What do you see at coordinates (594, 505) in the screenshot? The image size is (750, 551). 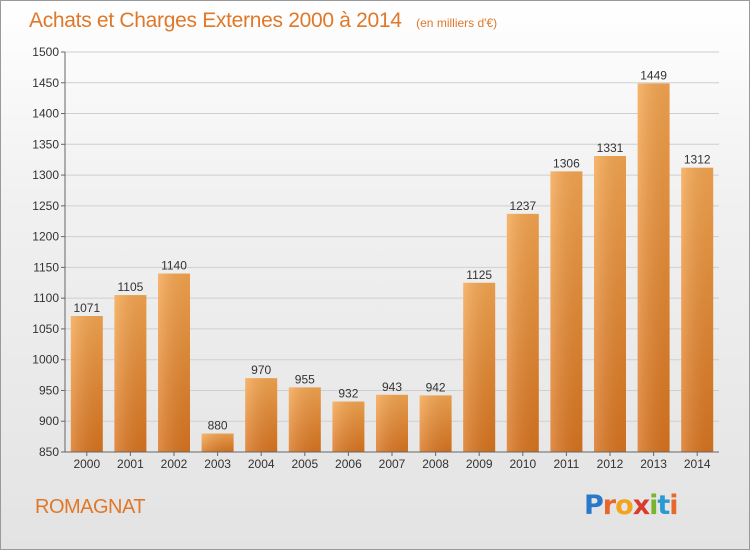 I see `logo-letter: P` at bounding box center [594, 505].